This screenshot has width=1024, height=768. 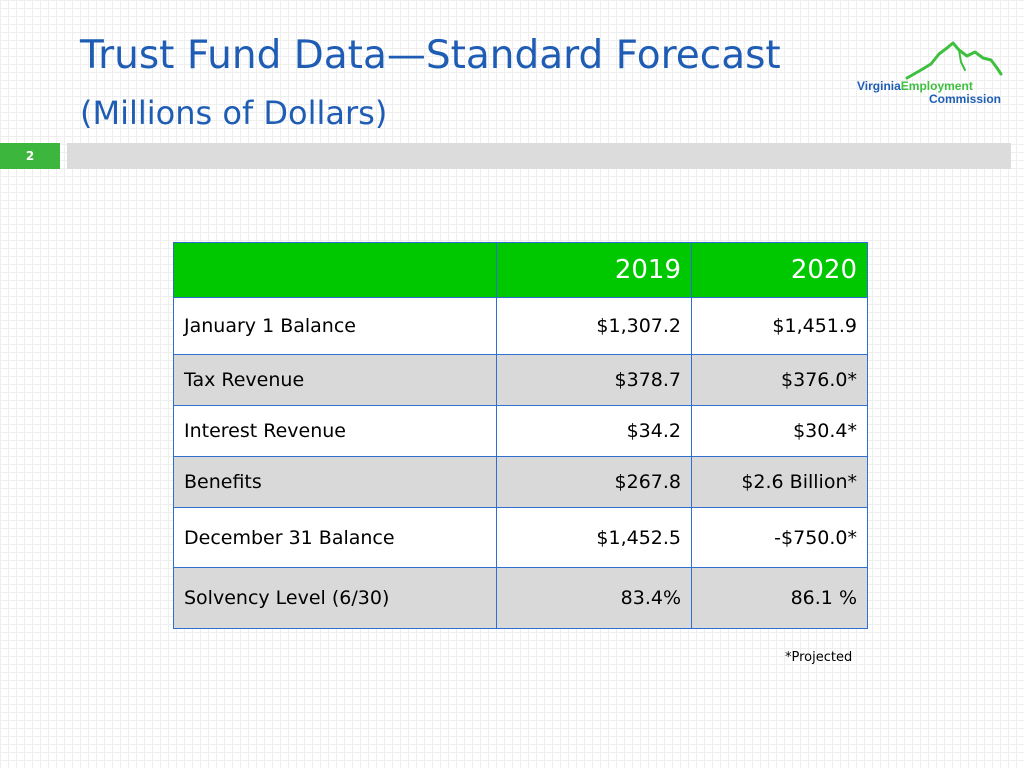 What do you see at coordinates (779, 598) in the screenshot?
I see `value-2020: 86.1 %` at bounding box center [779, 598].